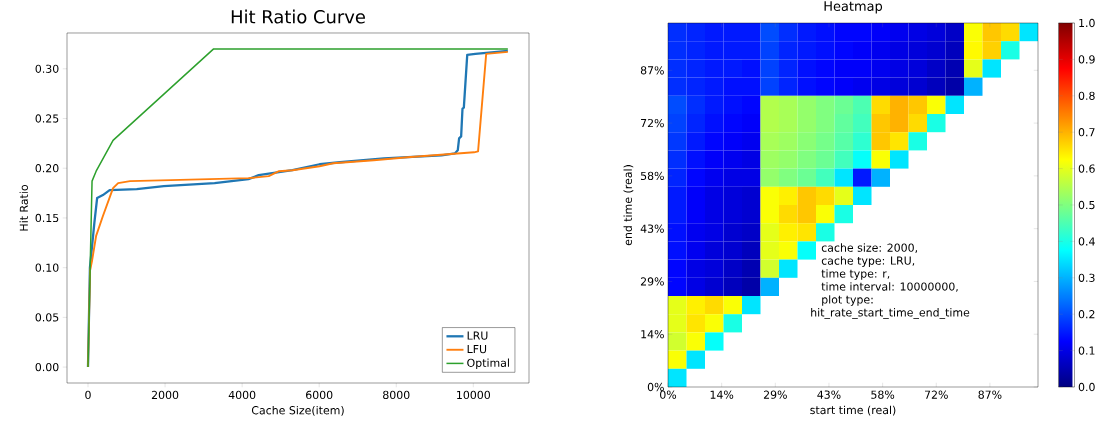 Image resolution: width=1115 pixels, height=428 pixels. I want to click on y-tick-label: 43%, so click(652, 228).